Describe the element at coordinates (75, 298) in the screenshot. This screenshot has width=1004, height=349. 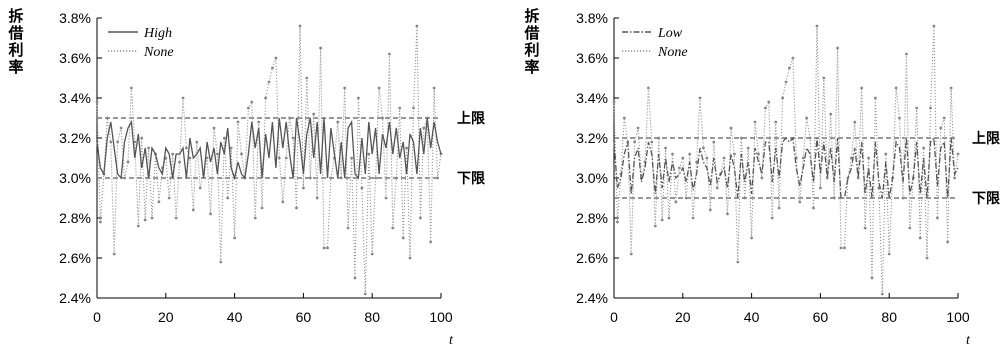
I see `y-tick-label: 2.4%` at that location.